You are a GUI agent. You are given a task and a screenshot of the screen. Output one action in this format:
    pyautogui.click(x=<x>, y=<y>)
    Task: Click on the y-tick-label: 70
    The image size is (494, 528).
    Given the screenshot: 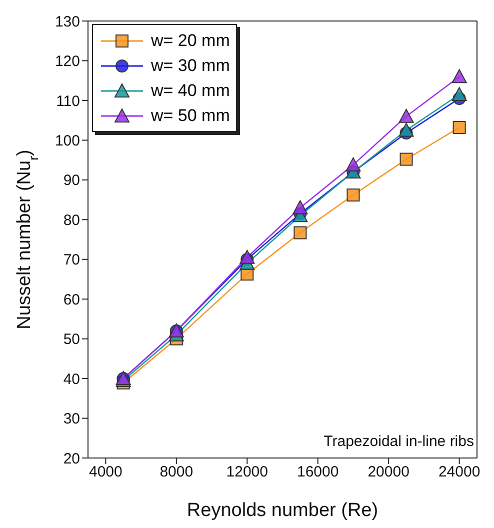 What is the action you would take?
    pyautogui.click(x=71, y=260)
    